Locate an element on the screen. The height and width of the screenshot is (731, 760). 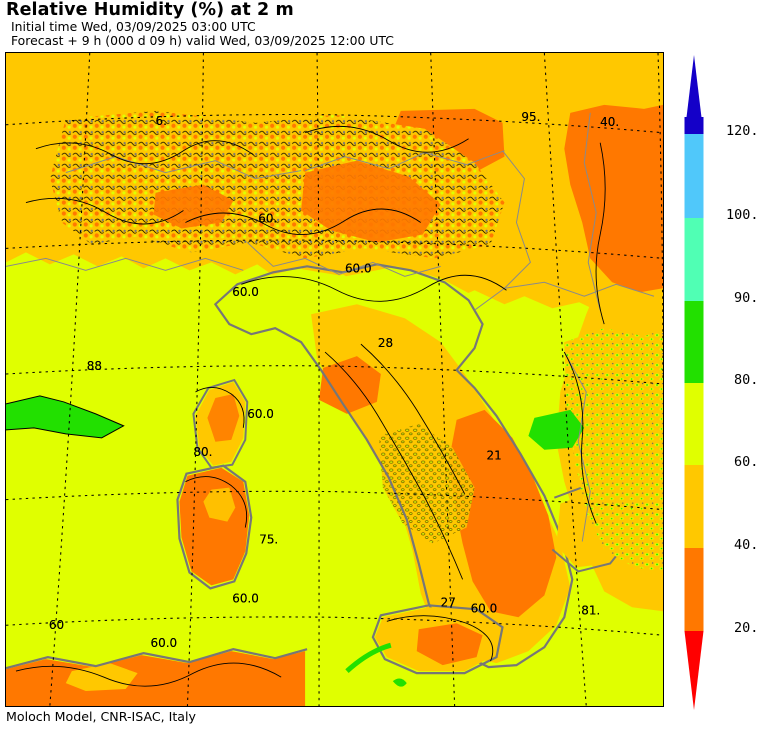
field-alps-orange-core is located at coordinates (371, 201).